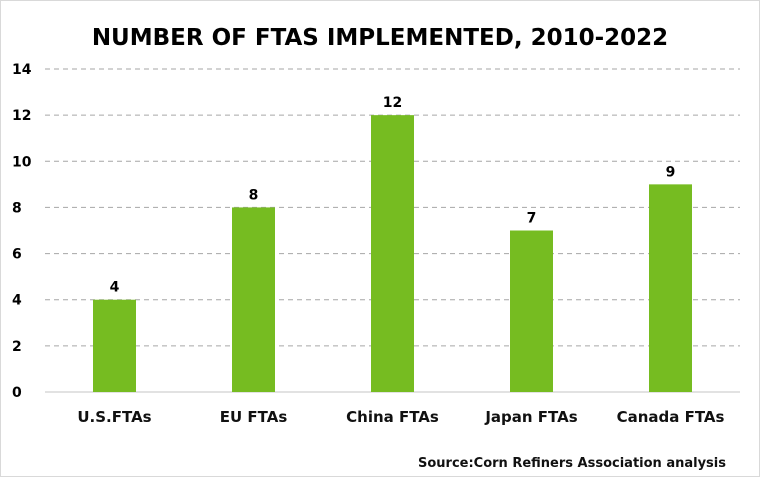  What do you see at coordinates (530, 417) in the screenshot?
I see `x-tick-label: Japan FTAs` at bounding box center [530, 417].